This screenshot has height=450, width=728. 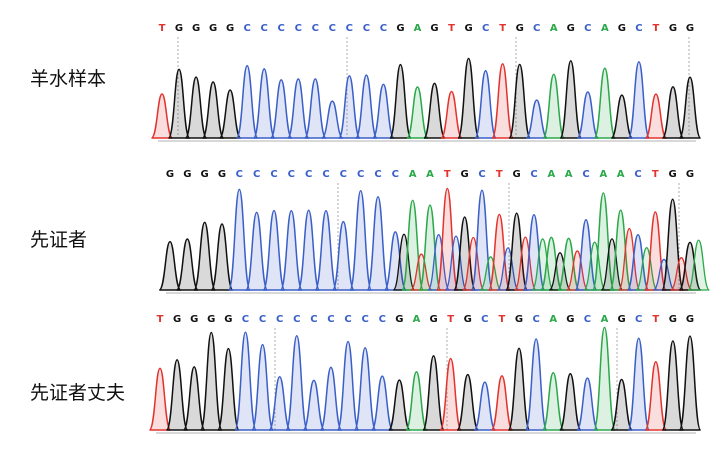 What do you see at coordinates (68, 79) in the screenshot?
I see `panel-label-amniotic: 羊水样本` at bounding box center [68, 79].